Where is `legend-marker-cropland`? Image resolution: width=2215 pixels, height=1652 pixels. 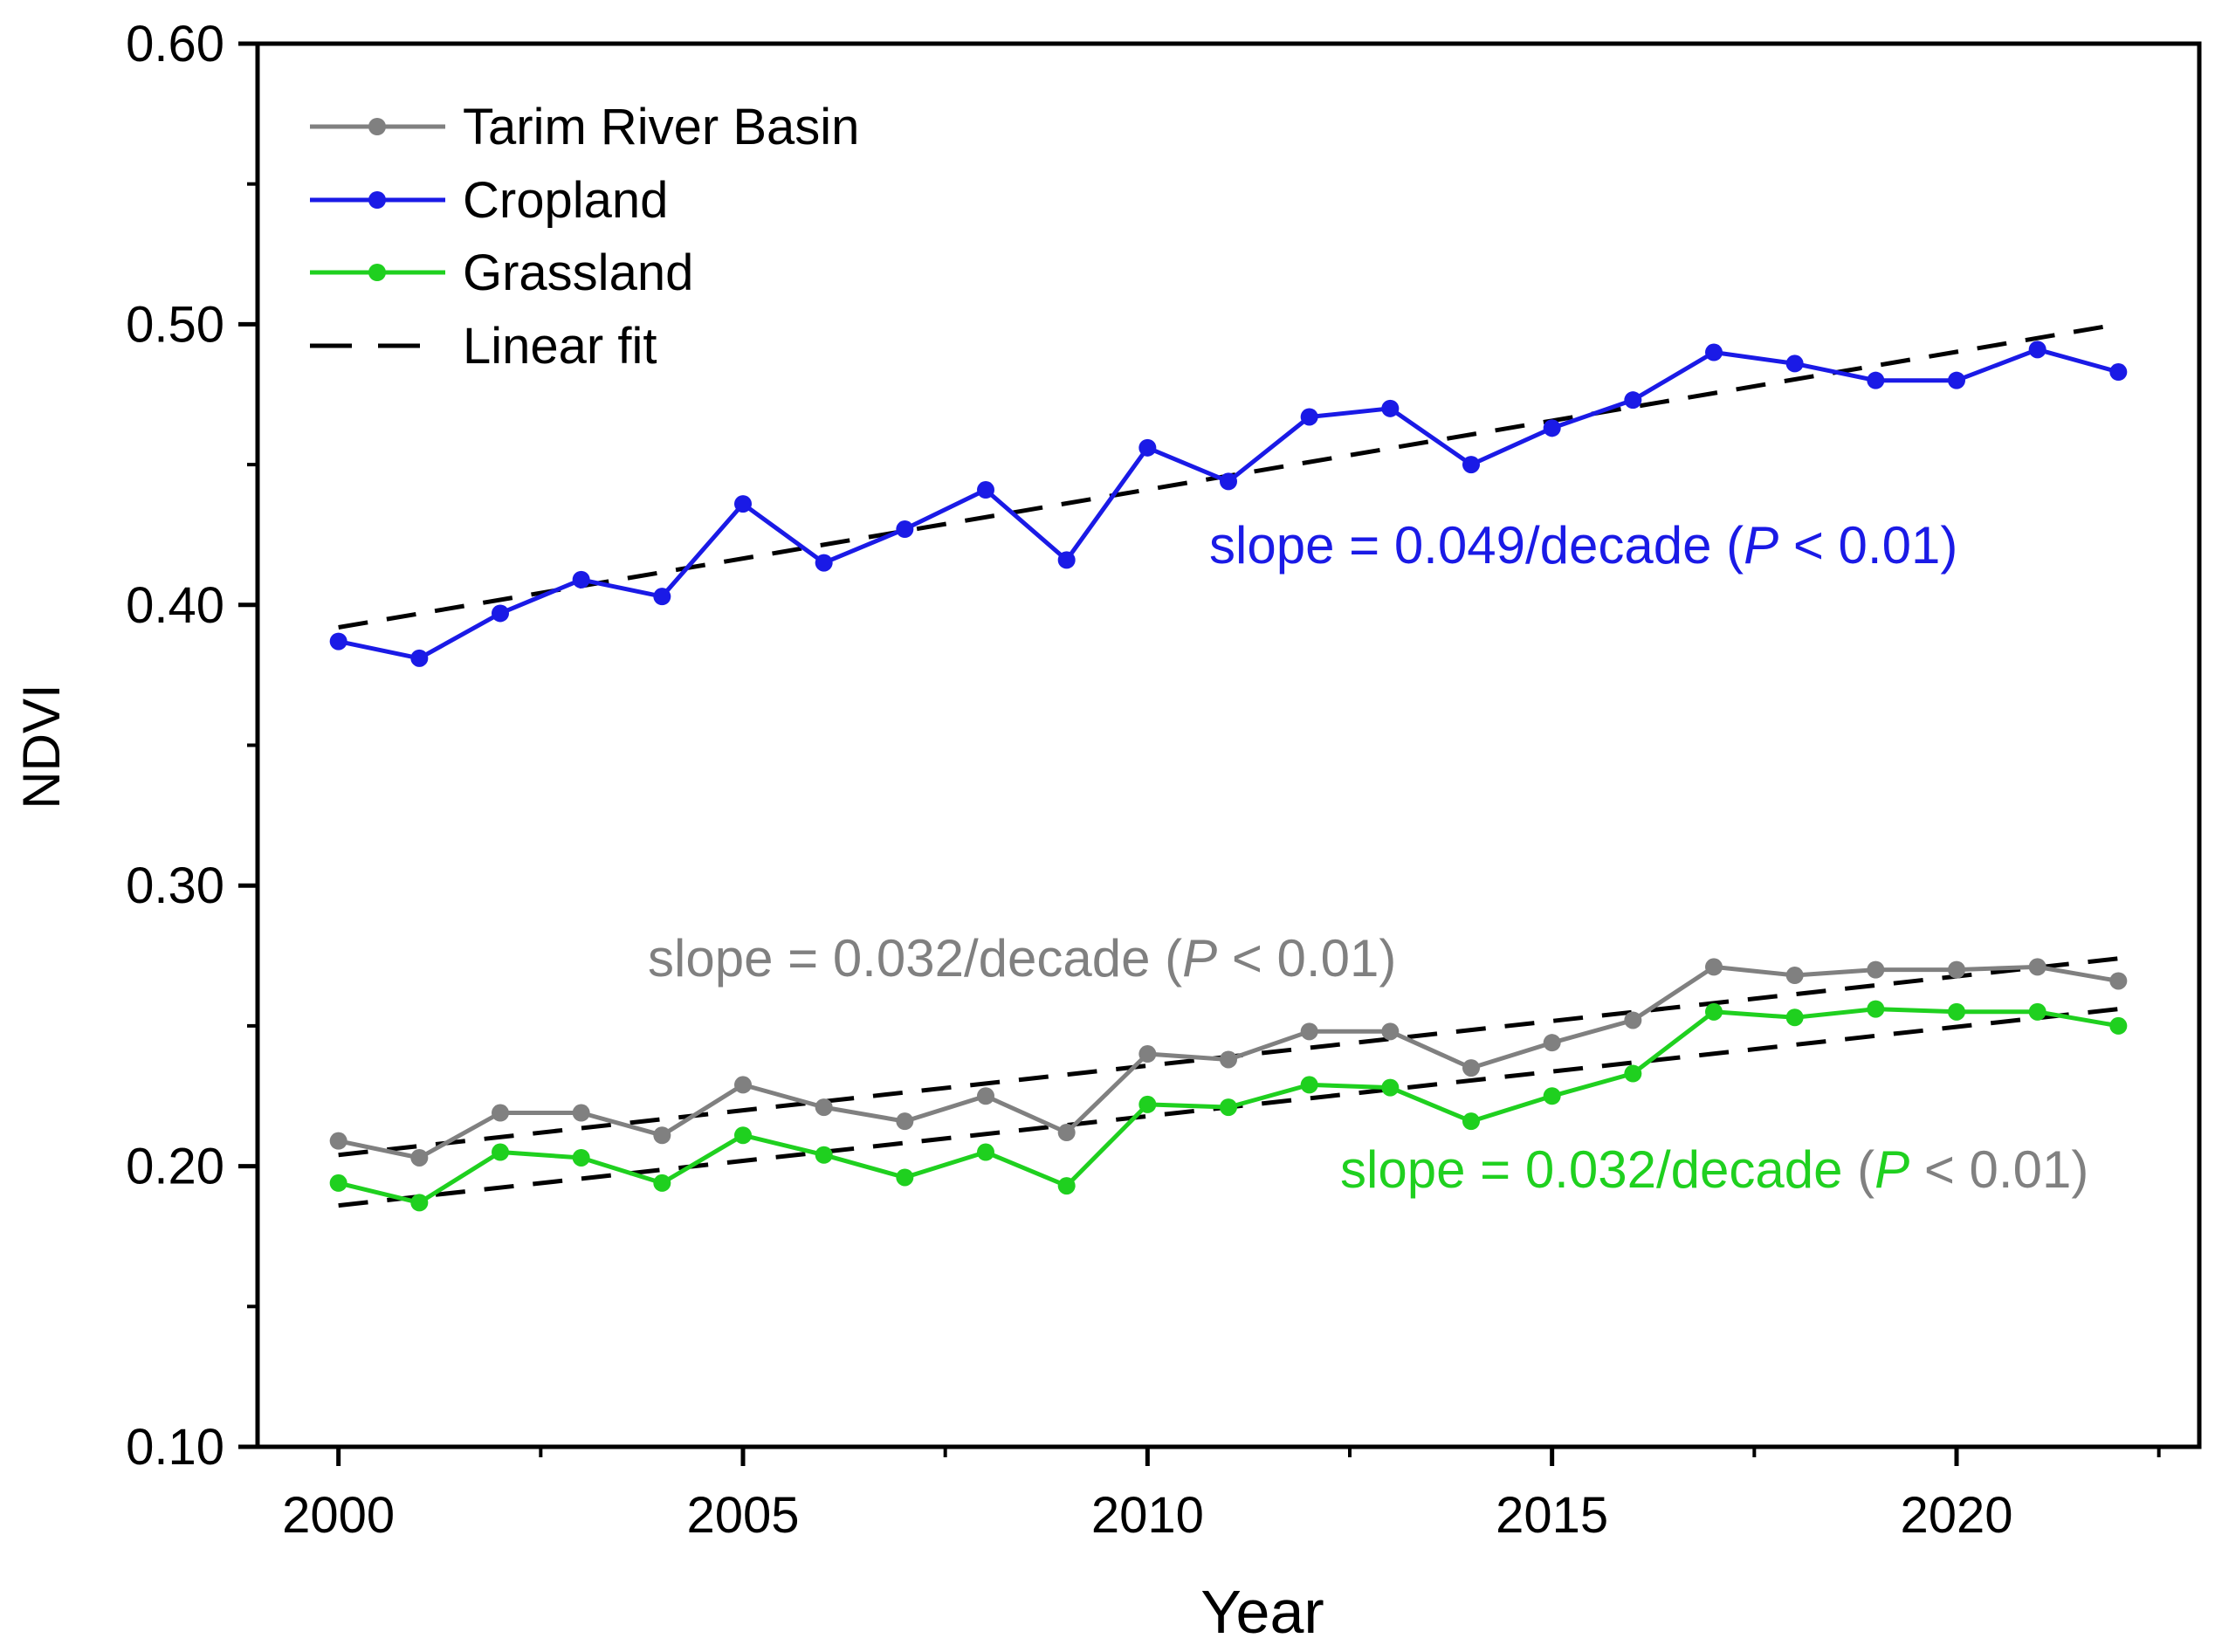
legend-marker-cropland is located at coordinates (377, 200).